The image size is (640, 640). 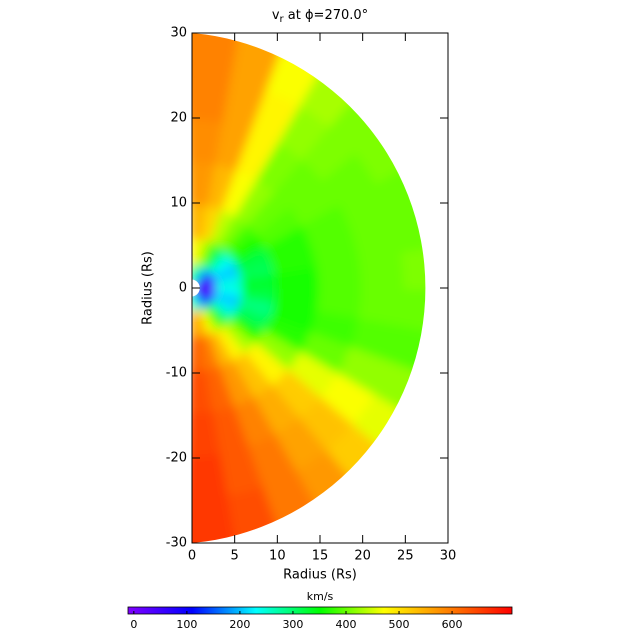 What do you see at coordinates (239, 624) in the screenshot?
I see `colorbar-tick-label: 200` at bounding box center [239, 624].